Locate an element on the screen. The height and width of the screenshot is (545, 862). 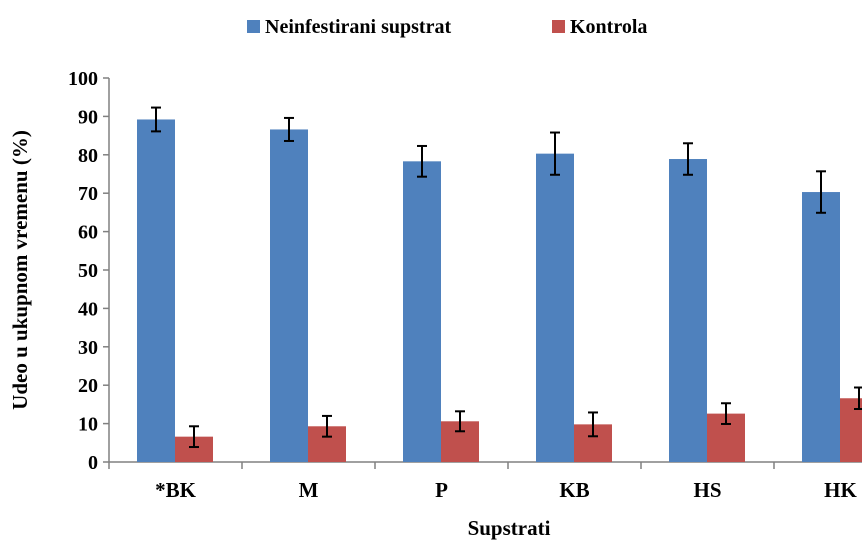
y-tick-label: 10 is located at coordinates (88, 425).